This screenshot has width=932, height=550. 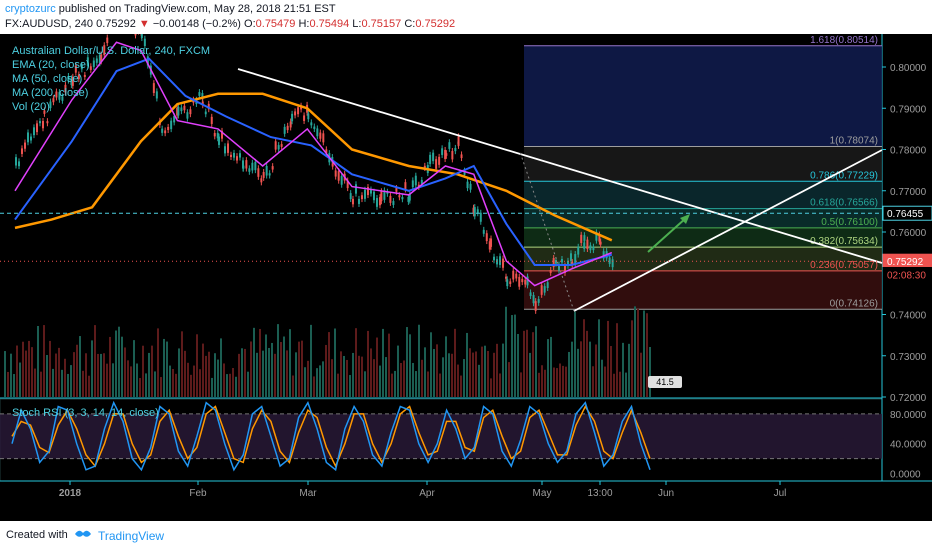 What do you see at coordinates (47, 79) in the screenshot?
I see `legend-ma50: MA (50, close)` at bounding box center [47, 79].